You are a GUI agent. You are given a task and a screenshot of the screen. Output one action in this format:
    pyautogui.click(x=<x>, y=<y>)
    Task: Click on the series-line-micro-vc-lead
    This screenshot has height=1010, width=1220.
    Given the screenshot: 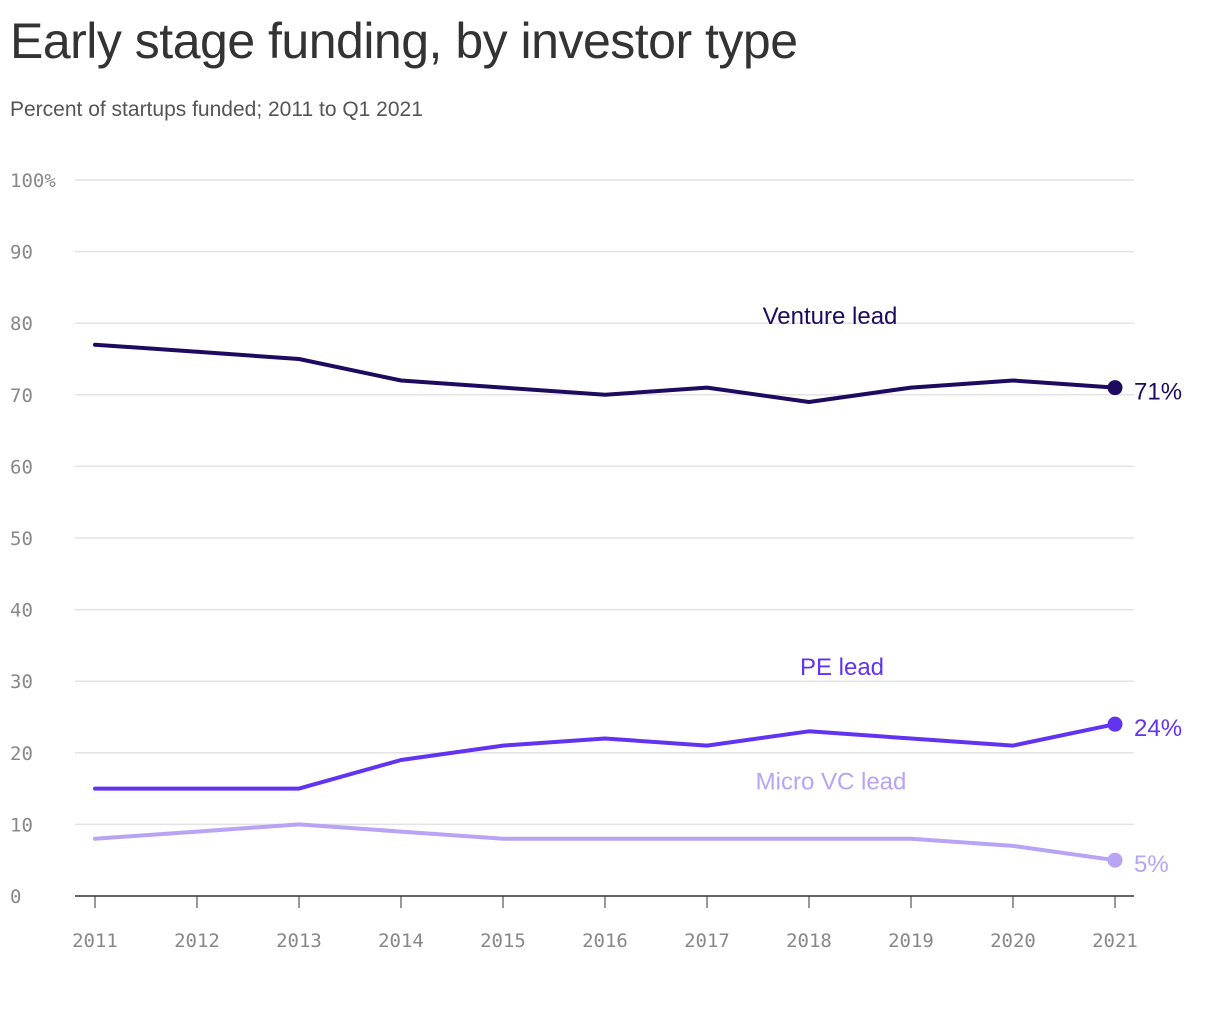 What is the action you would take?
    pyautogui.click(x=605, y=842)
    